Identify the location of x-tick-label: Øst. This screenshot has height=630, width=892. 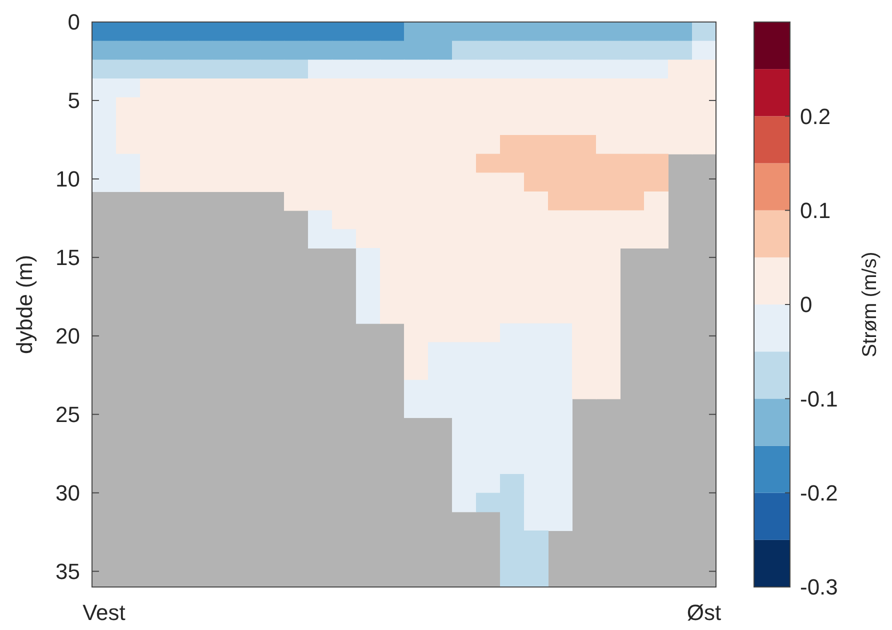
(704, 612).